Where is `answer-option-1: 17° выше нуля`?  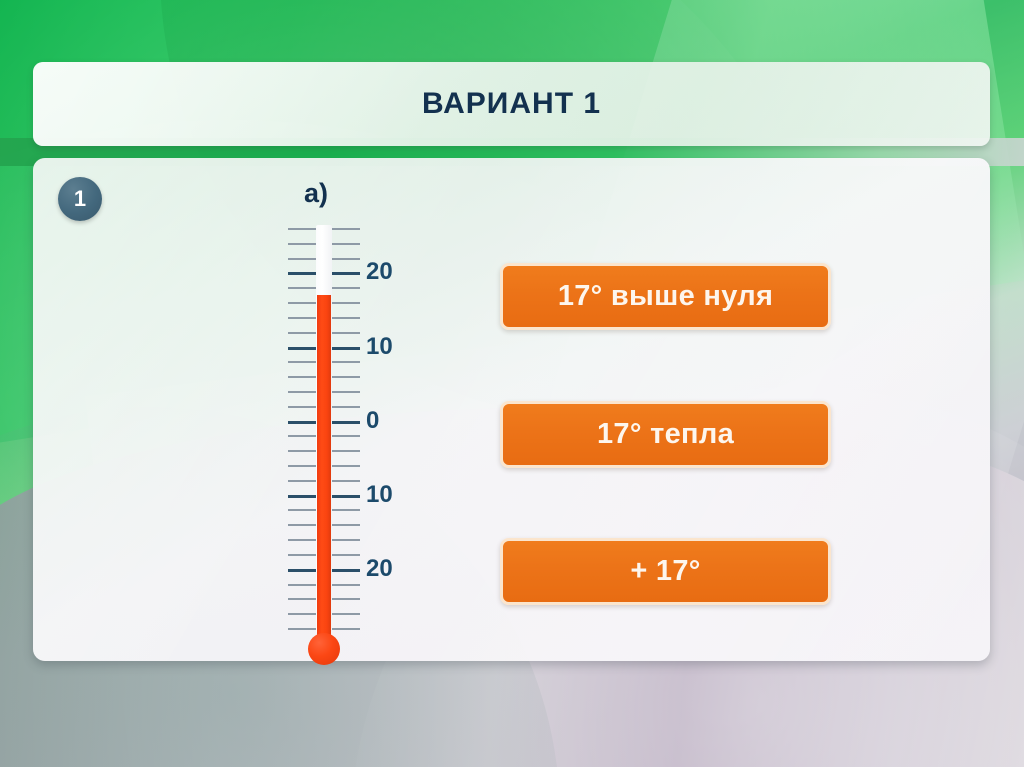 answer-option-1: 17° выше нуля is located at coordinates (665, 296).